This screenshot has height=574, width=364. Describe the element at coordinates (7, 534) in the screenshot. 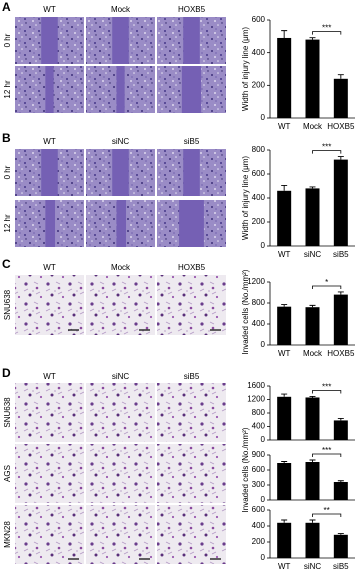

I see `row-label: MKN28` at that location.